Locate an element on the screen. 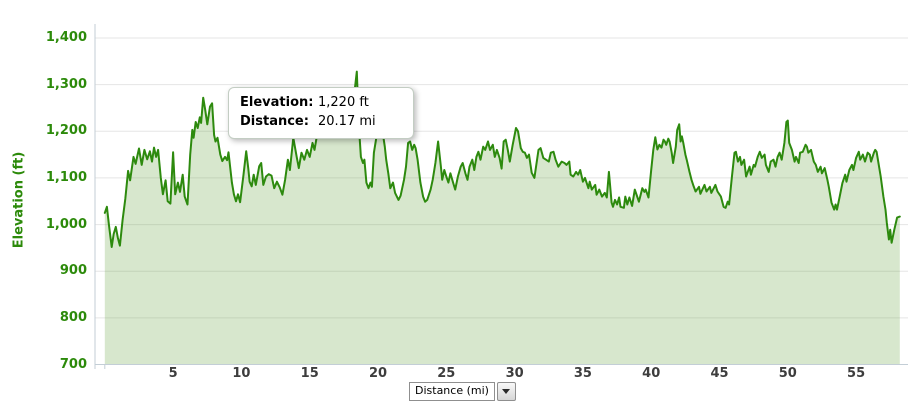  x-axis-selector: Distance (mi) is located at coordinates (462, 391).